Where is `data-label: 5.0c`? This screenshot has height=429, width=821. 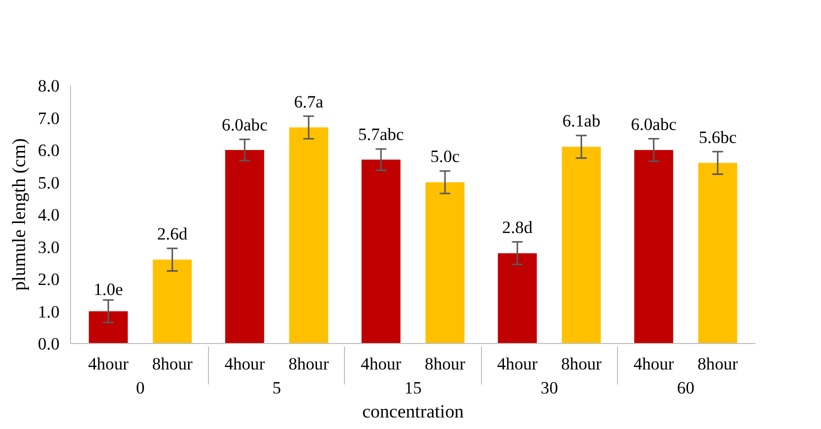
data-label: 5.0c is located at coordinates (445, 156).